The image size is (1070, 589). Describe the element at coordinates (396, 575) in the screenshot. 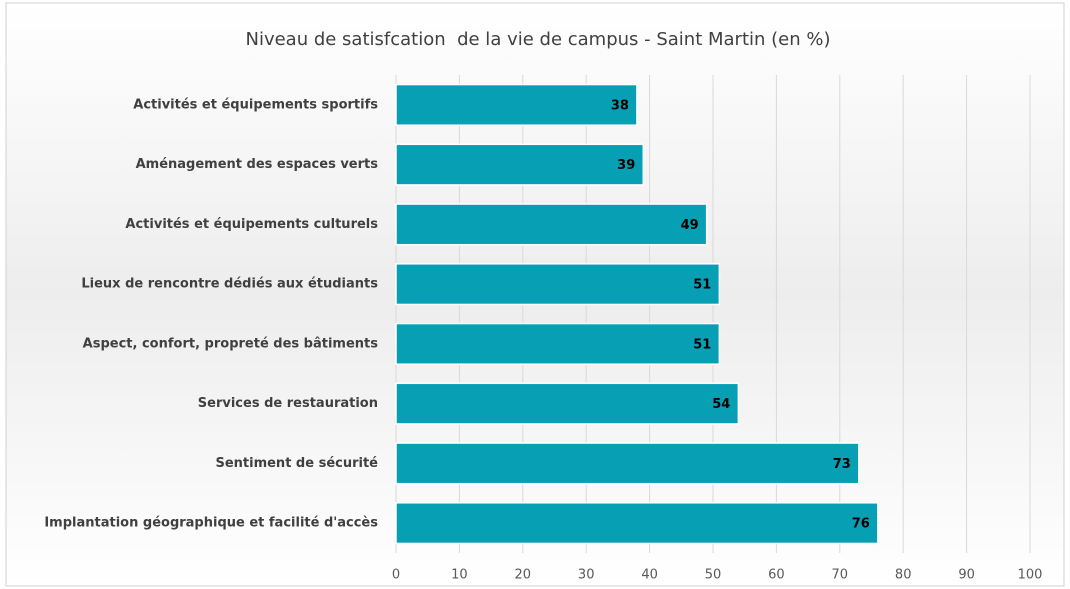

I see `x-tick-label: 0` at that location.